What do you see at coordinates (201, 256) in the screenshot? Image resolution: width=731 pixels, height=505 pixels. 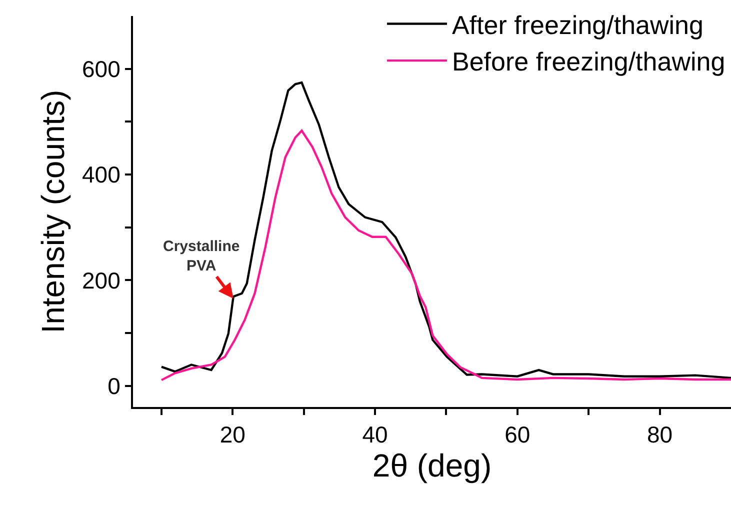 I see `annotation: Crystalline PVA` at bounding box center [201, 256].